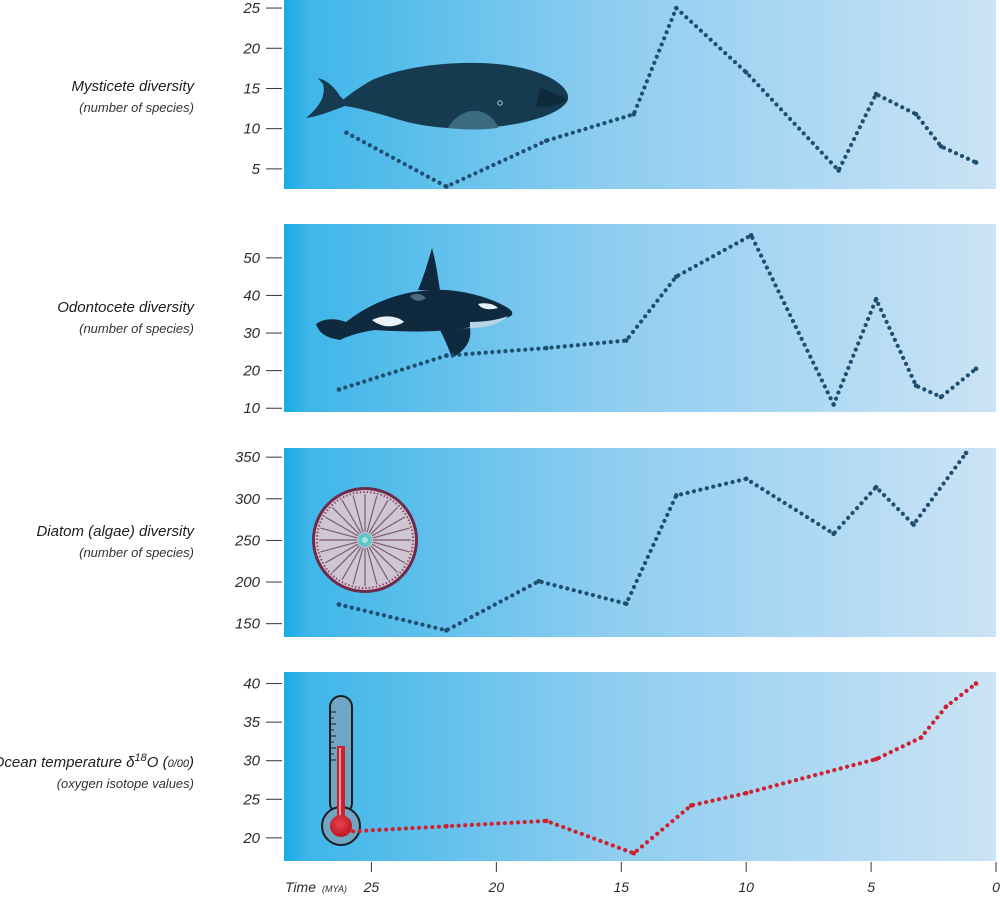 Image resolution: width=1000 pixels, height=898 pixels. What do you see at coordinates (248, 624) in the screenshot?
I see `y-tick-label: 150` at bounding box center [248, 624].